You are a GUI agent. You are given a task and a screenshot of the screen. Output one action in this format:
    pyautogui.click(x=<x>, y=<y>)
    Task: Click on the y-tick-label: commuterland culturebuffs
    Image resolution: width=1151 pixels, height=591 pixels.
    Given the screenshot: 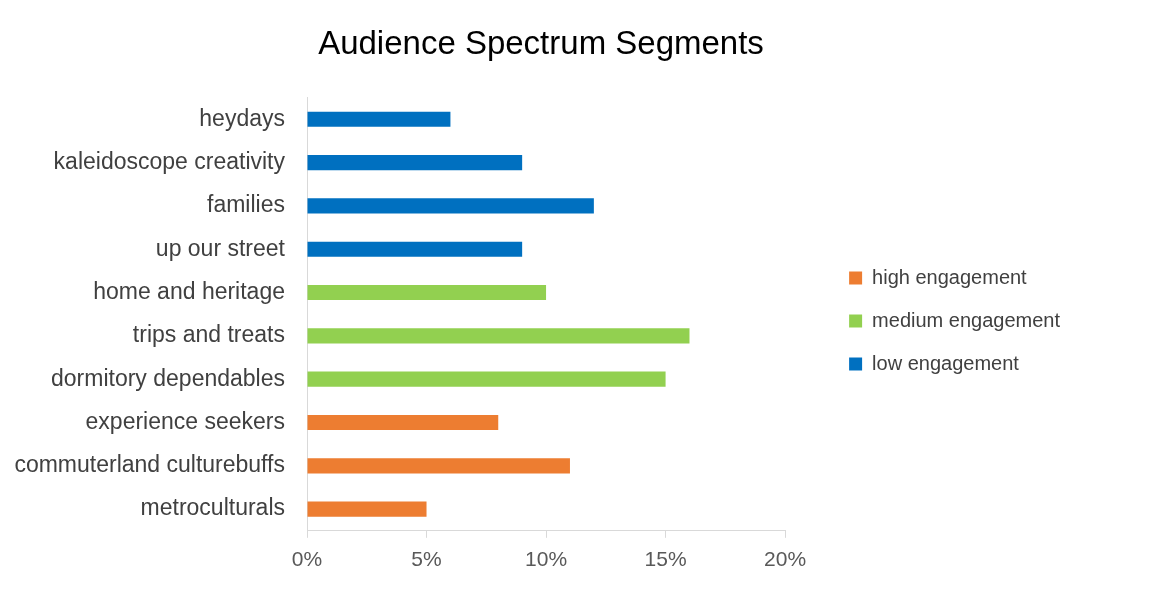 What is the action you would take?
    pyautogui.click(x=149, y=464)
    